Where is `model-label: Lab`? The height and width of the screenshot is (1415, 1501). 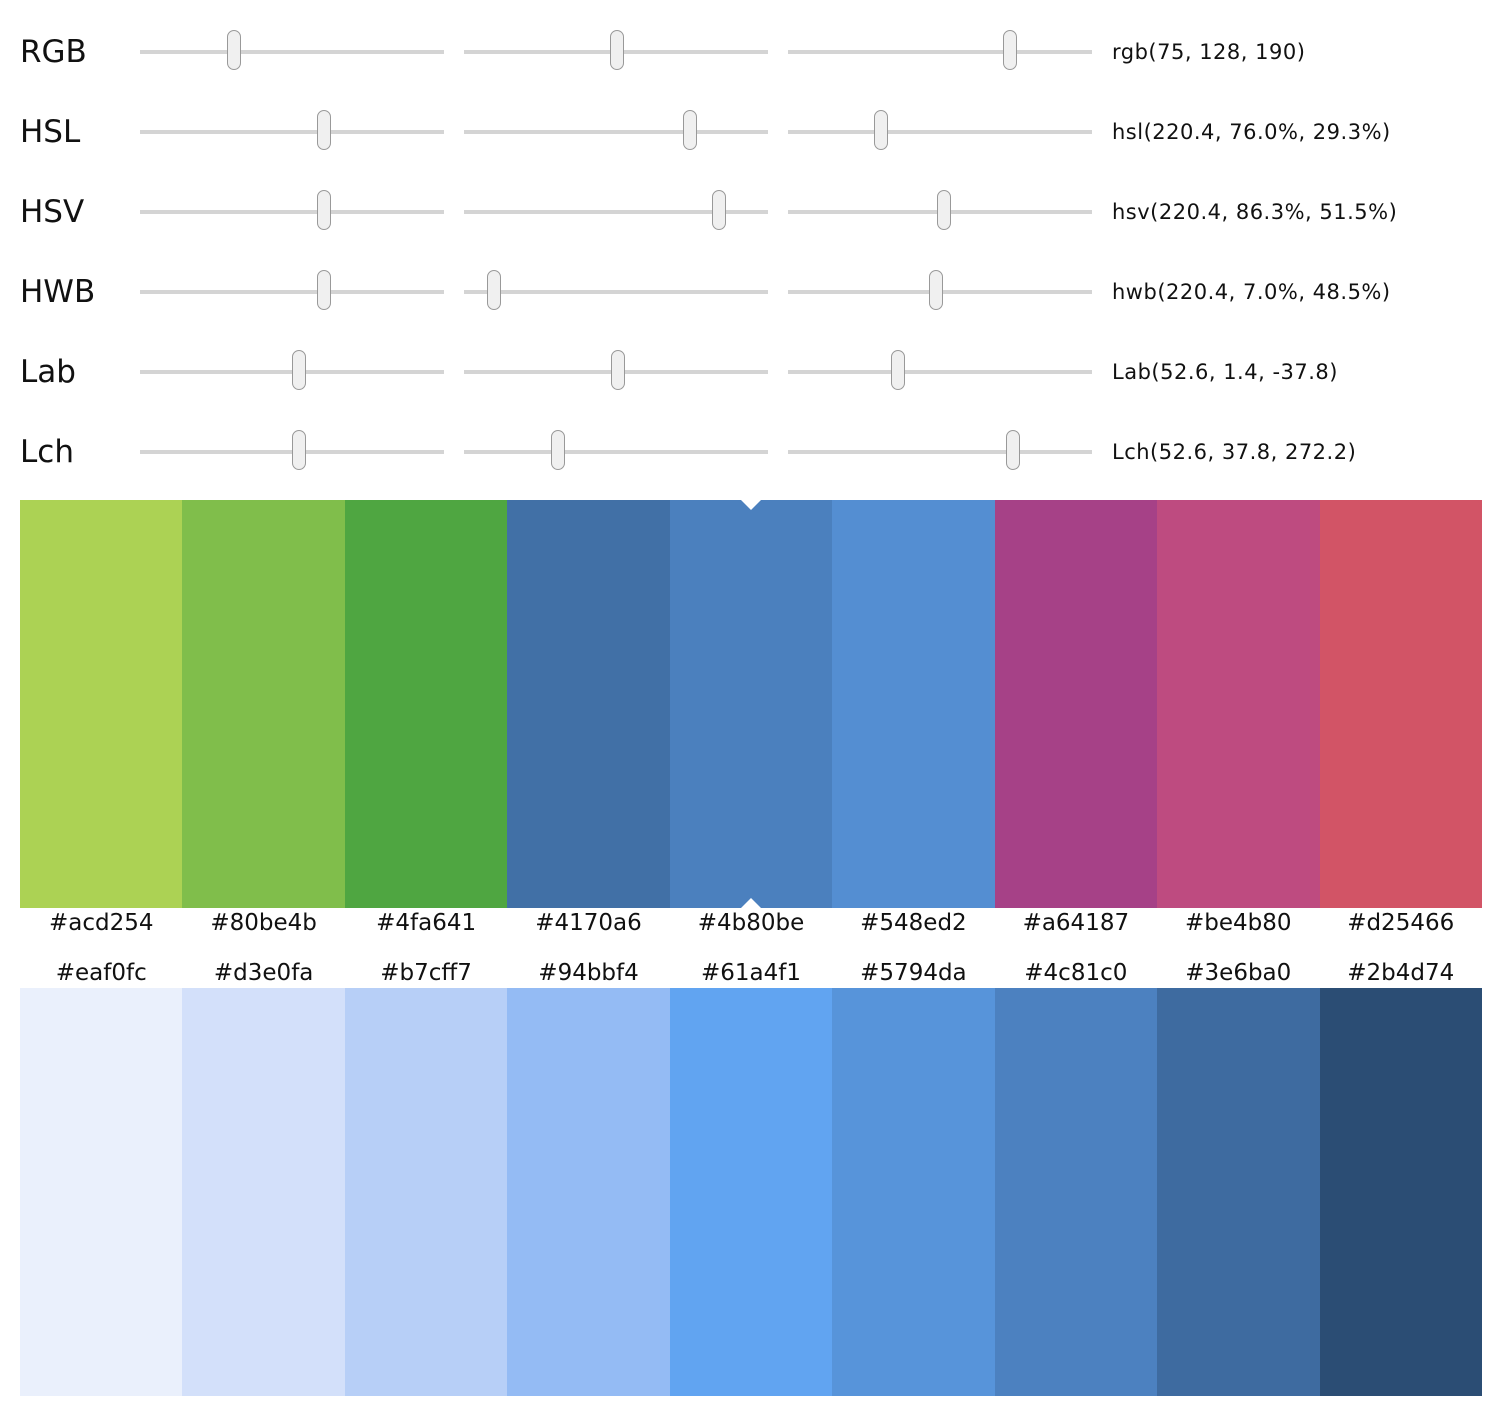
model-label: Lab is located at coordinates (48, 372).